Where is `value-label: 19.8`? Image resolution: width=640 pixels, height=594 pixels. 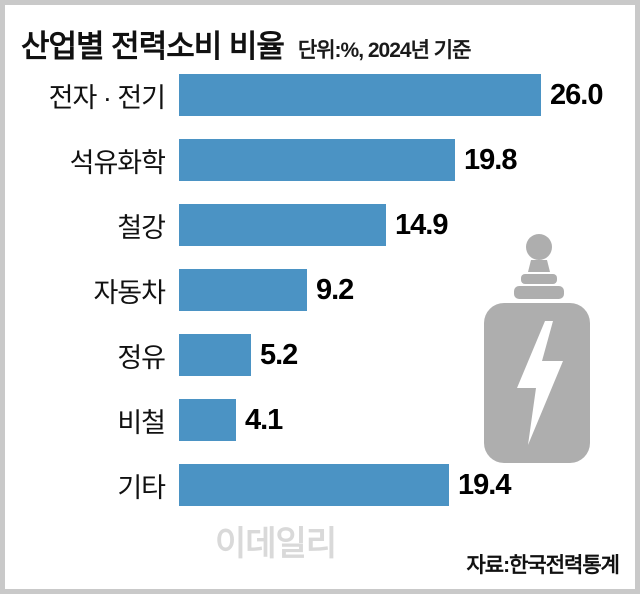 value-label: 19.8 is located at coordinates (490, 159).